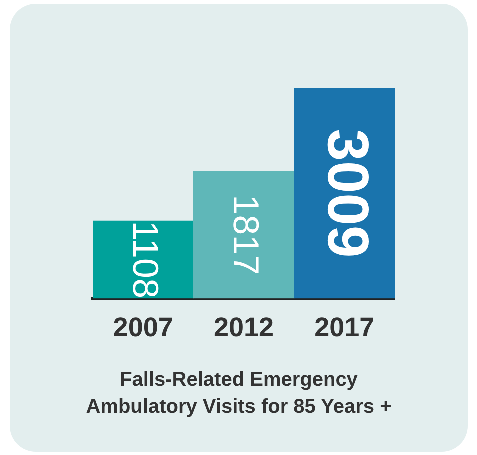 The height and width of the screenshot is (455, 477). Describe the element at coordinates (145, 260) in the screenshot. I see `data-label: 1108` at that location.